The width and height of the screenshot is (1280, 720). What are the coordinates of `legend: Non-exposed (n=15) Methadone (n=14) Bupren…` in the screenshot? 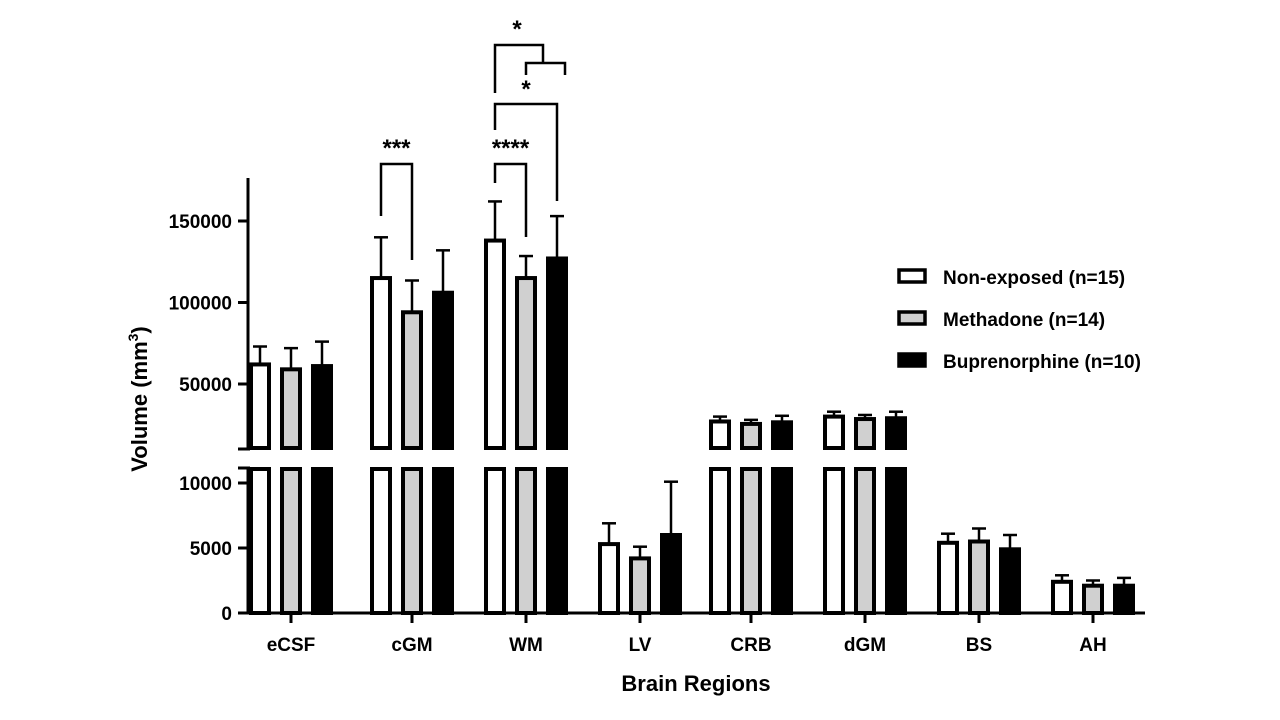 It's located at (1019, 320).